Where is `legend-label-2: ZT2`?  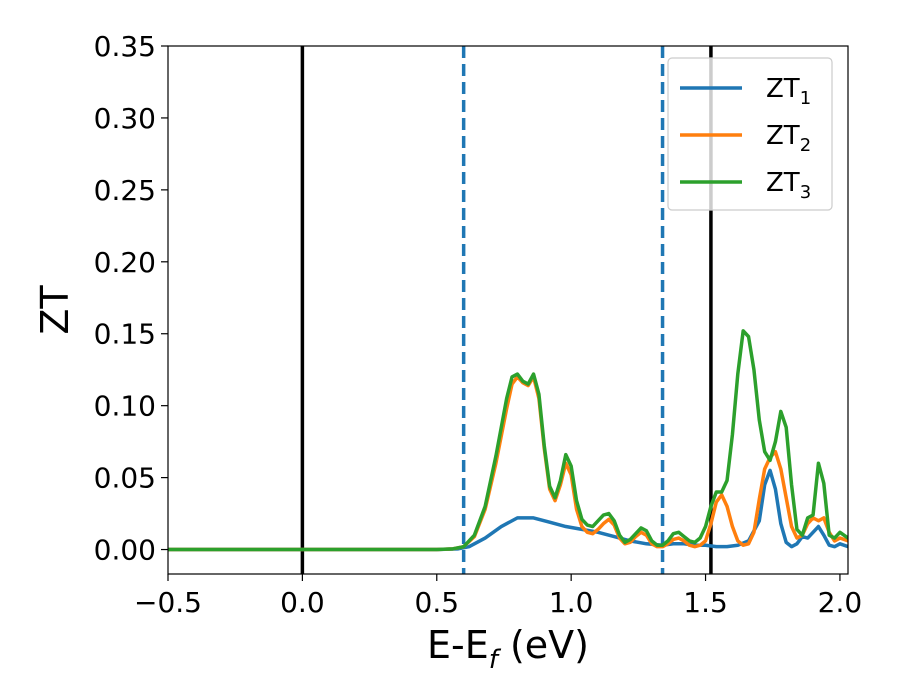
legend-label-2: ZT2 is located at coordinates (788, 138).